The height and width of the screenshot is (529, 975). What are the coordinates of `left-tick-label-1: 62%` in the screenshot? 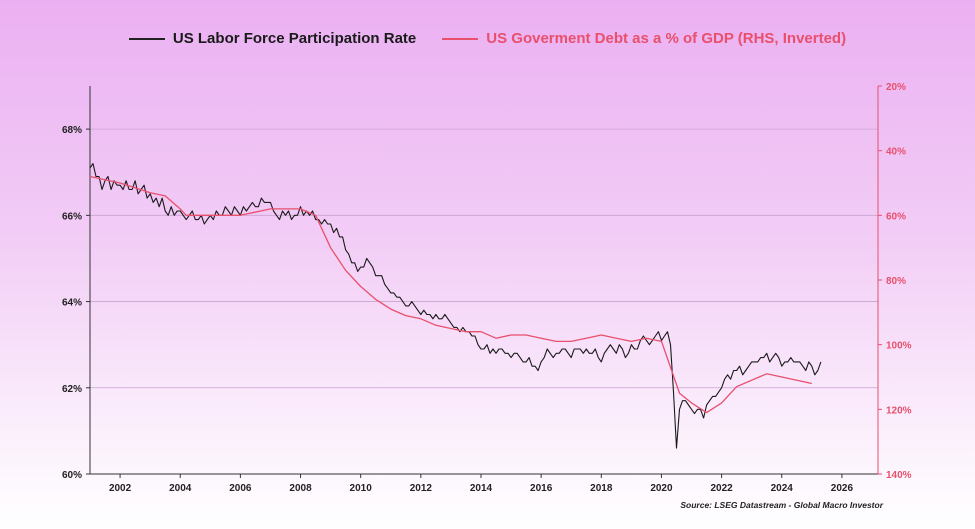 It's located at (72, 389).